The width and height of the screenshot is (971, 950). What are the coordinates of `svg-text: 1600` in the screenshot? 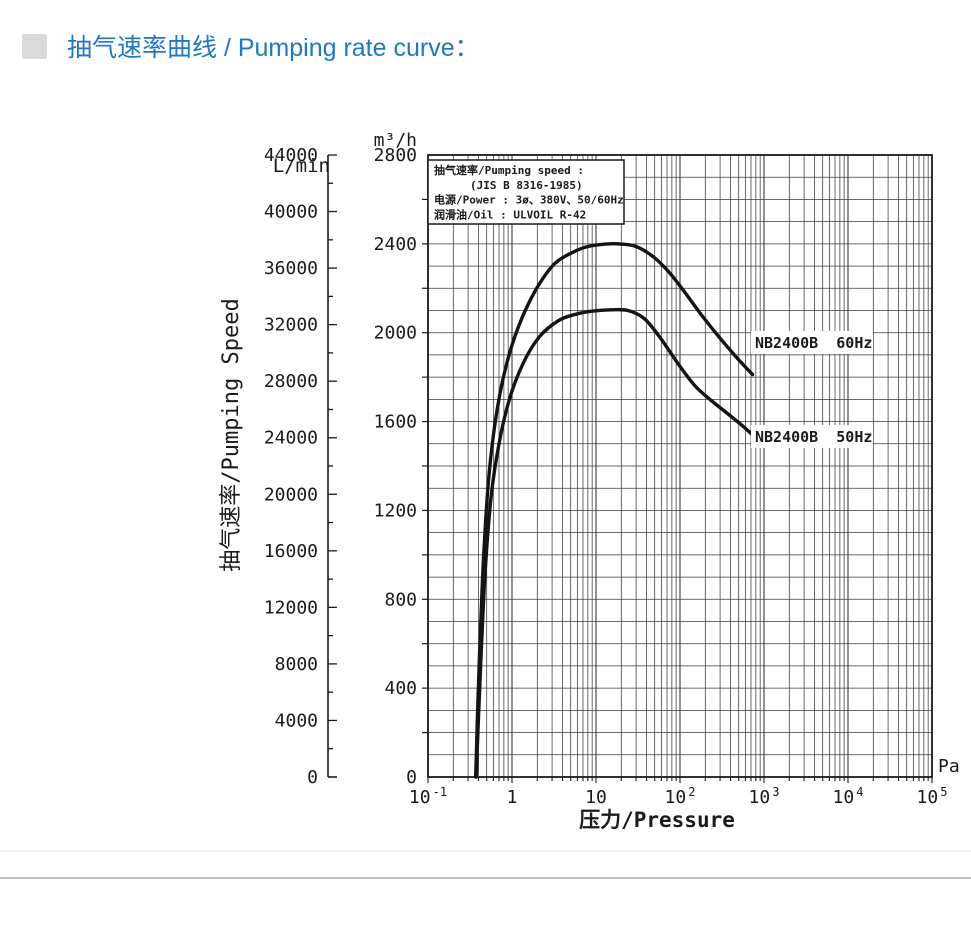 It's located at (395, 422).